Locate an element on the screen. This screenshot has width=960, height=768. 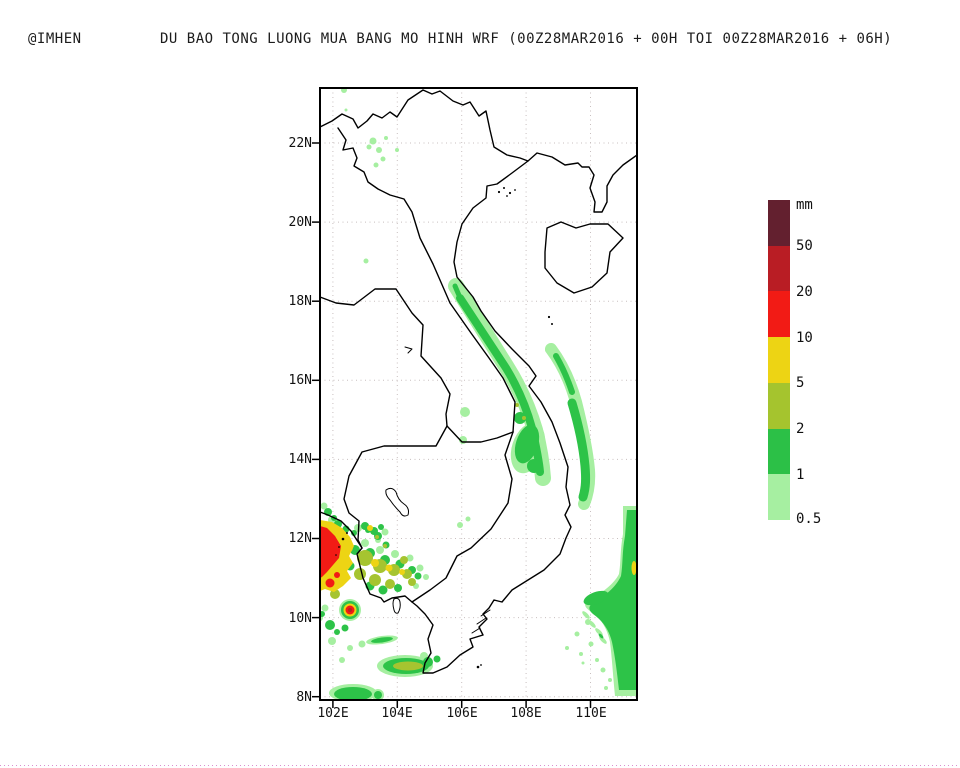
bottom-dotted-divider is located at coordinates (480, 765).